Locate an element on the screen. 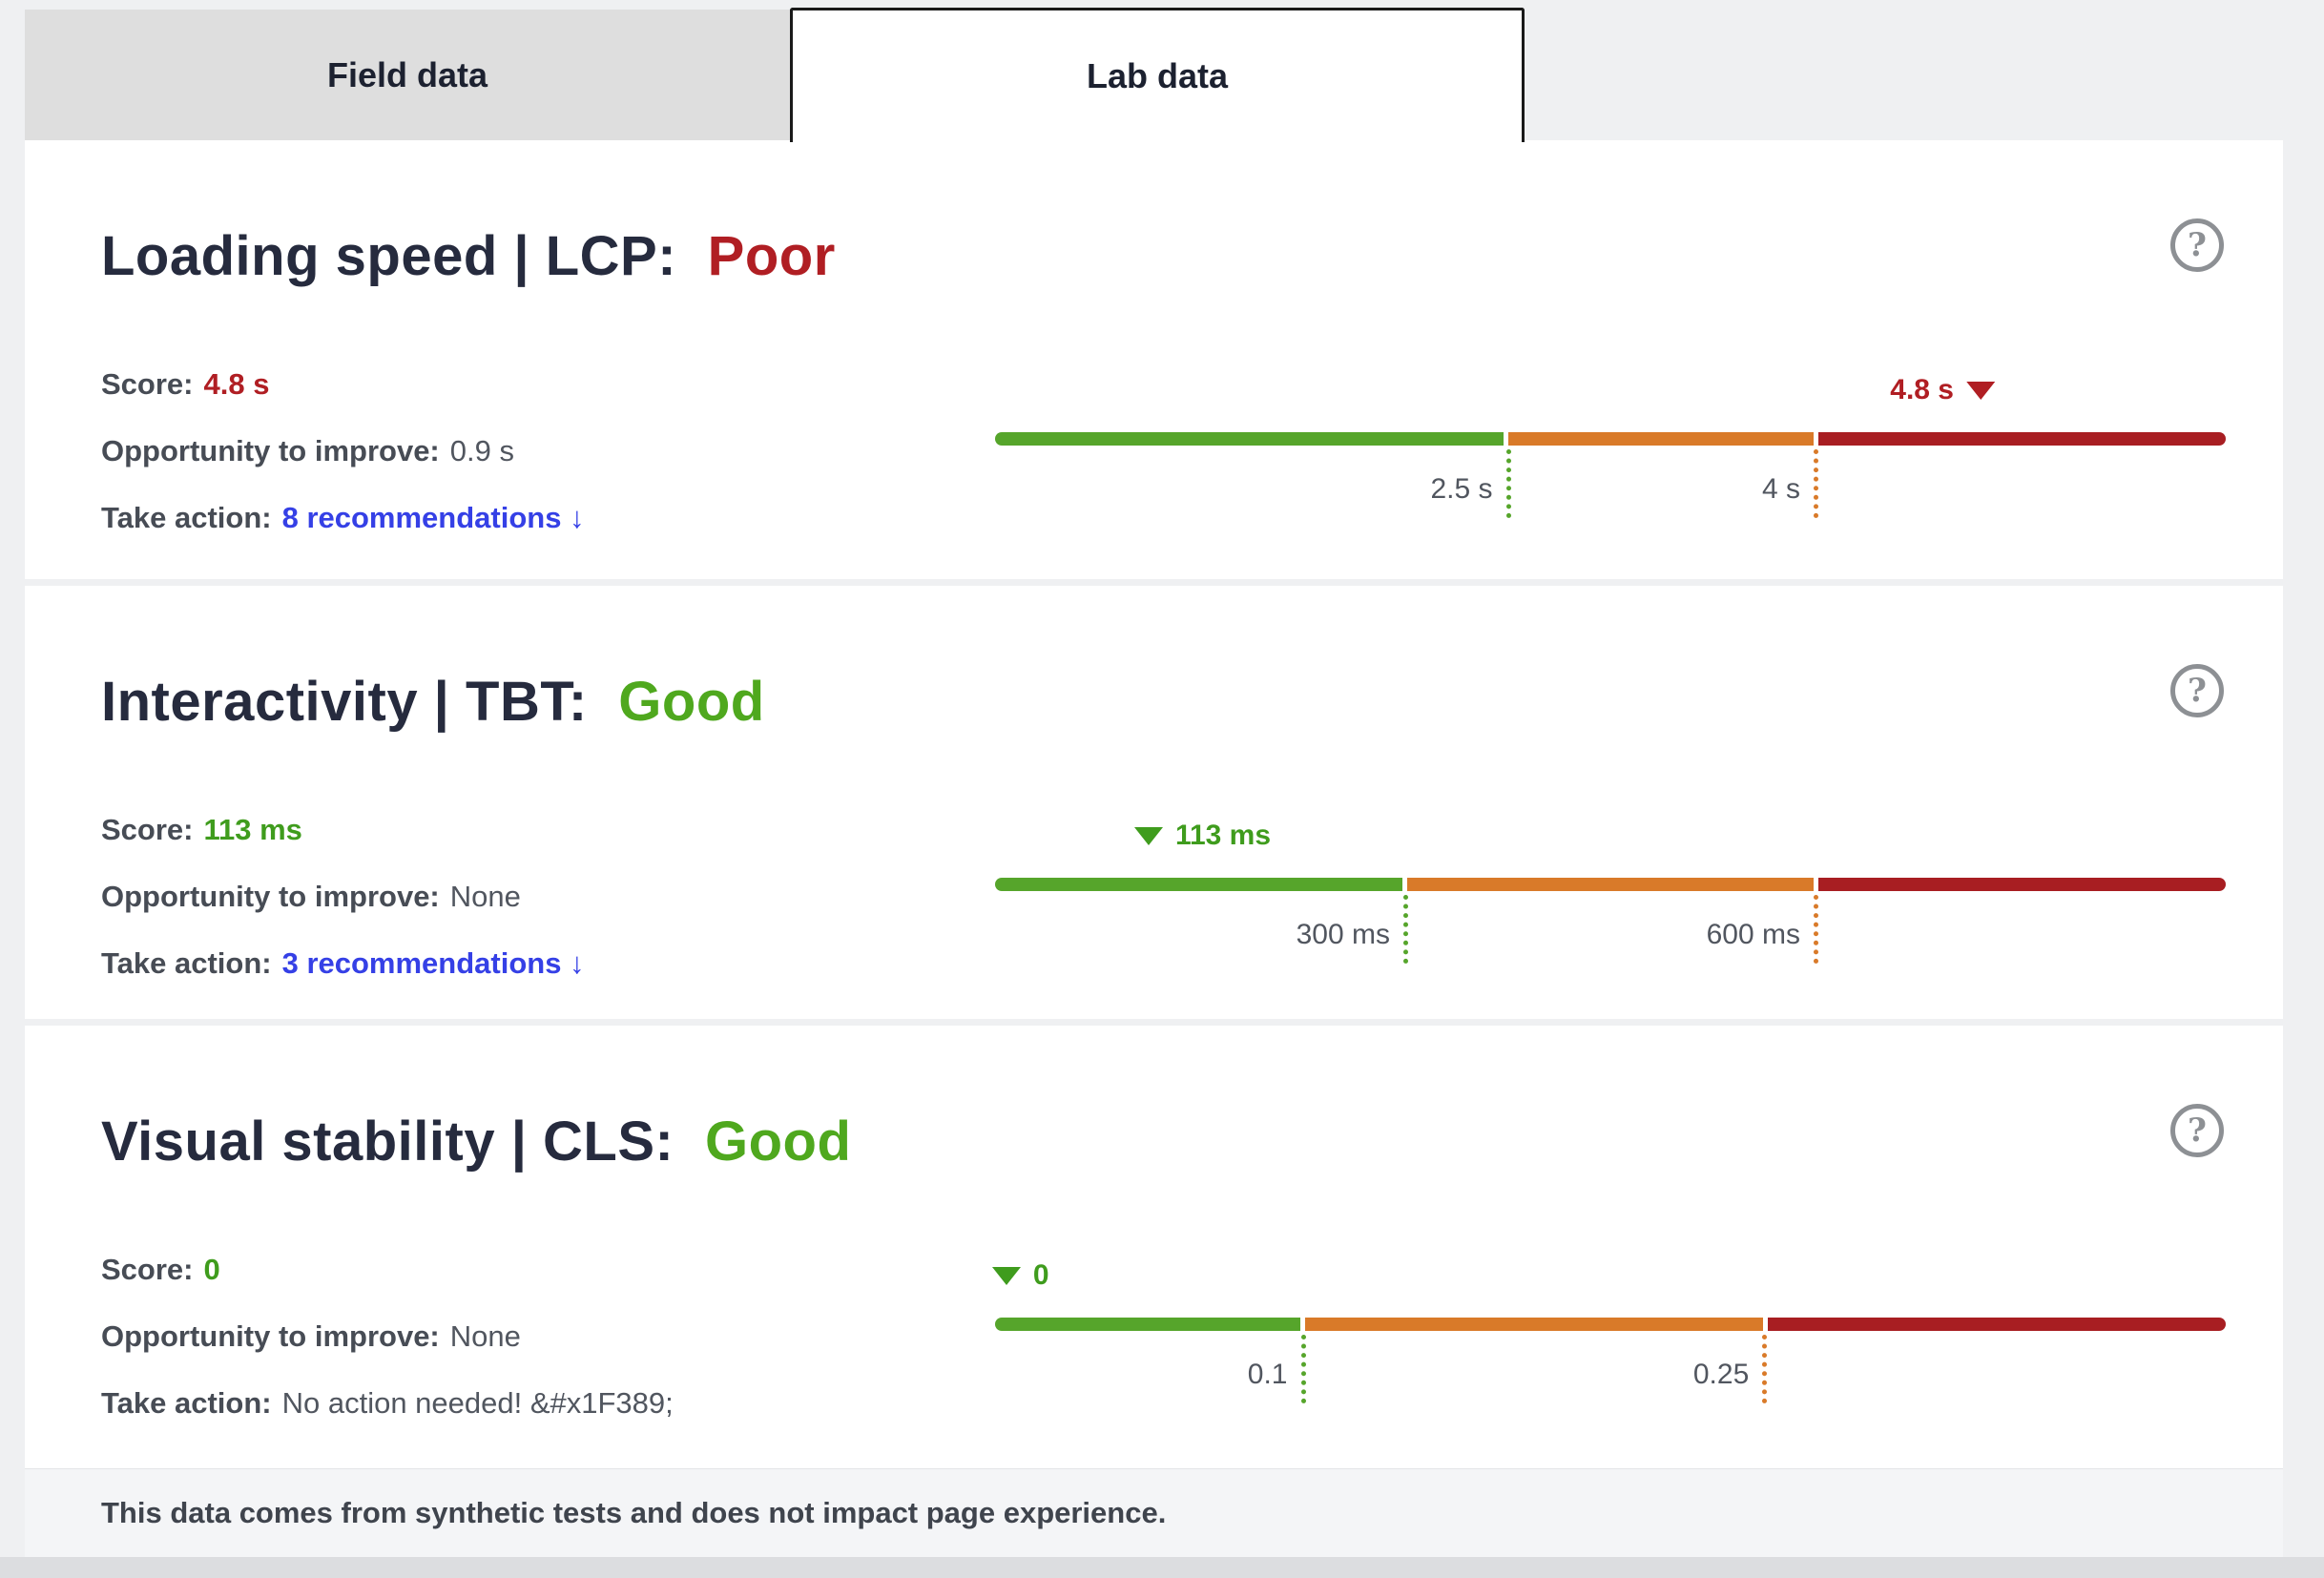 Image resolution: width=2324 pixels, height=1578 pixels. marker-value: 113 ms is located at coordinates (1223, 835).